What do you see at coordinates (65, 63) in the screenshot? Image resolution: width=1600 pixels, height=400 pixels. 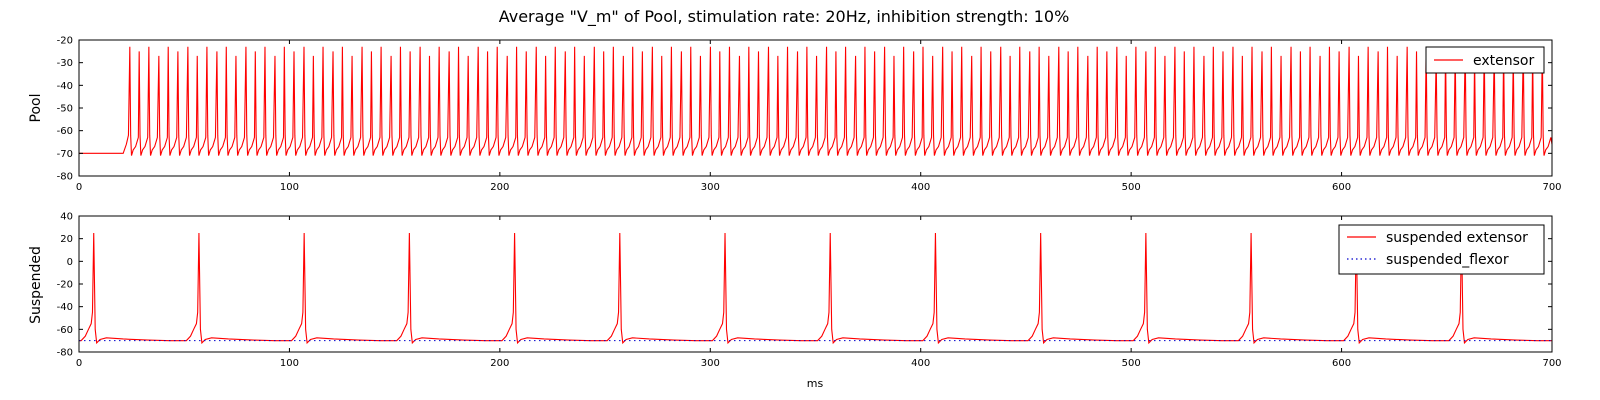 I see `pool-y-tick-label: -30` at bounding box center [65, 63].